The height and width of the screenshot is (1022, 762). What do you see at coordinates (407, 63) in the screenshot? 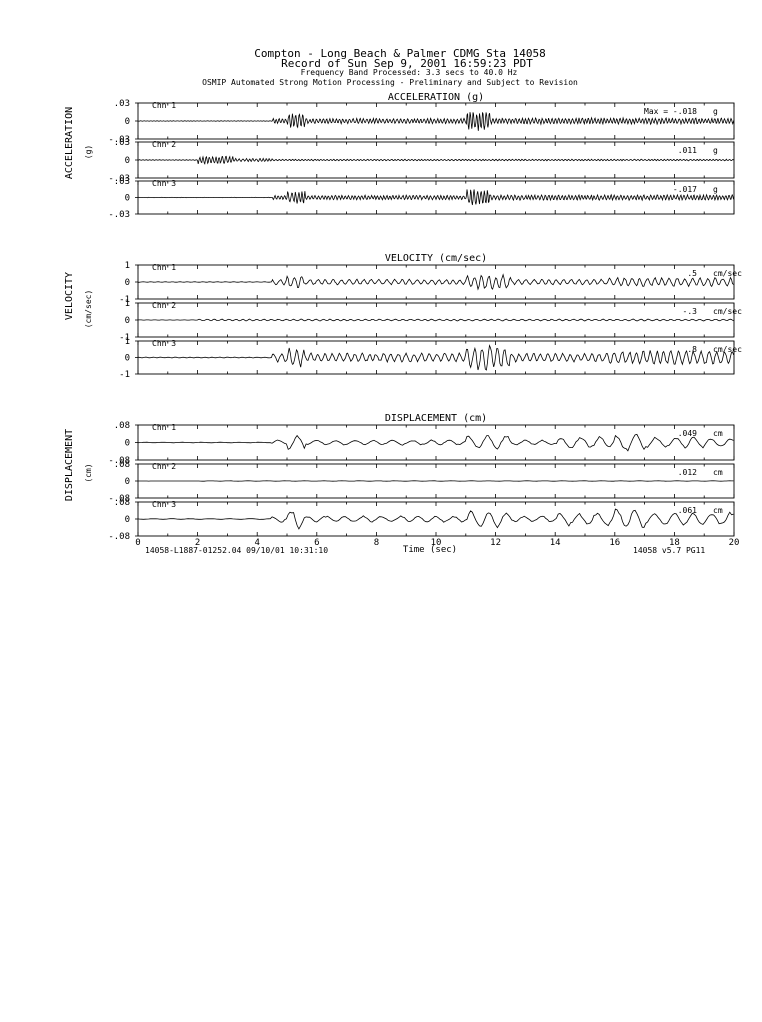
I see `title-line-2: Record of Sun Sep 9, 2001 16:59:23 PDT` at bounding box center [407, 63].